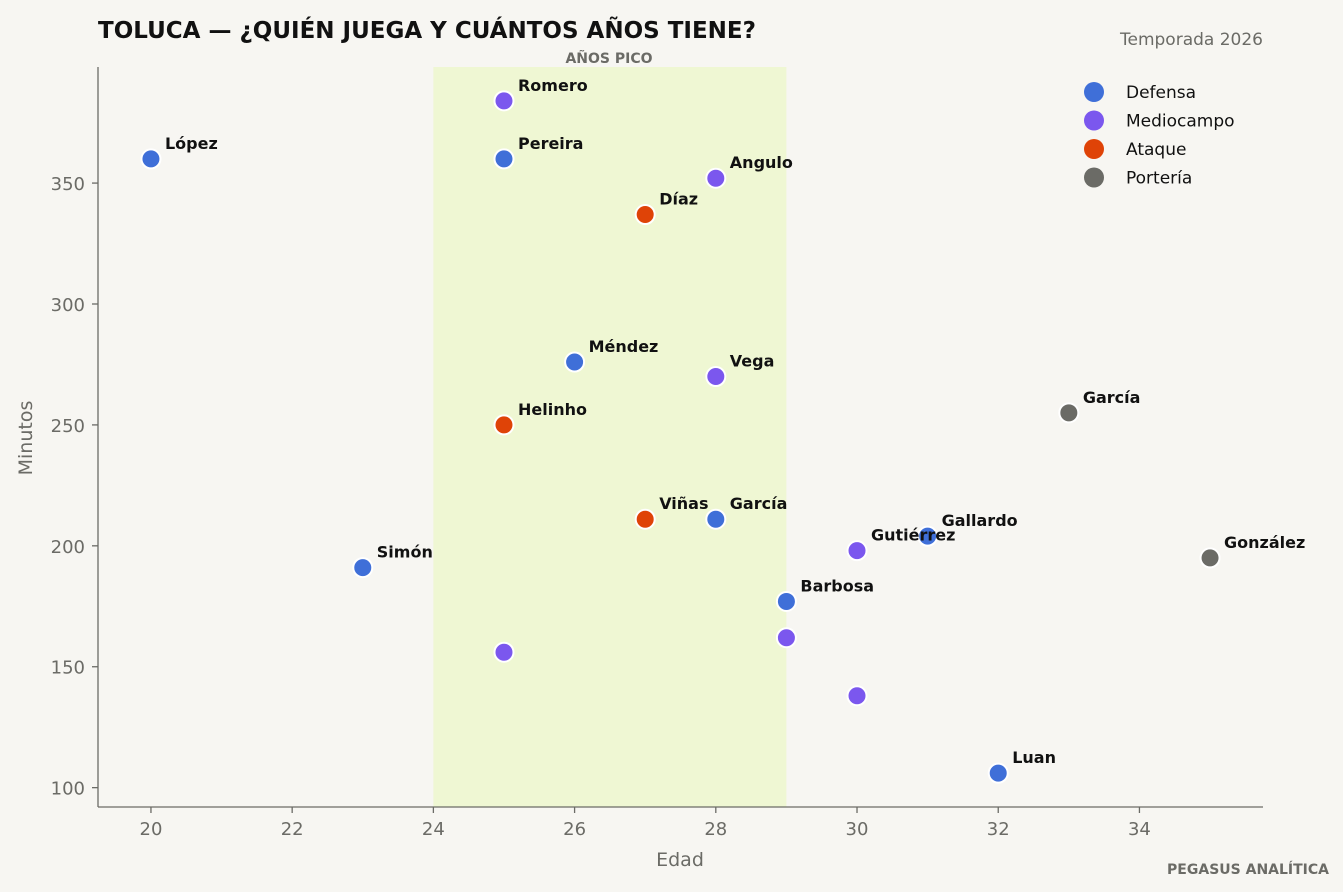  What do you see at coordinates (837, 585) in the screenshot?
I see `point-label: Barbosa` at bounding box center [837, 585].